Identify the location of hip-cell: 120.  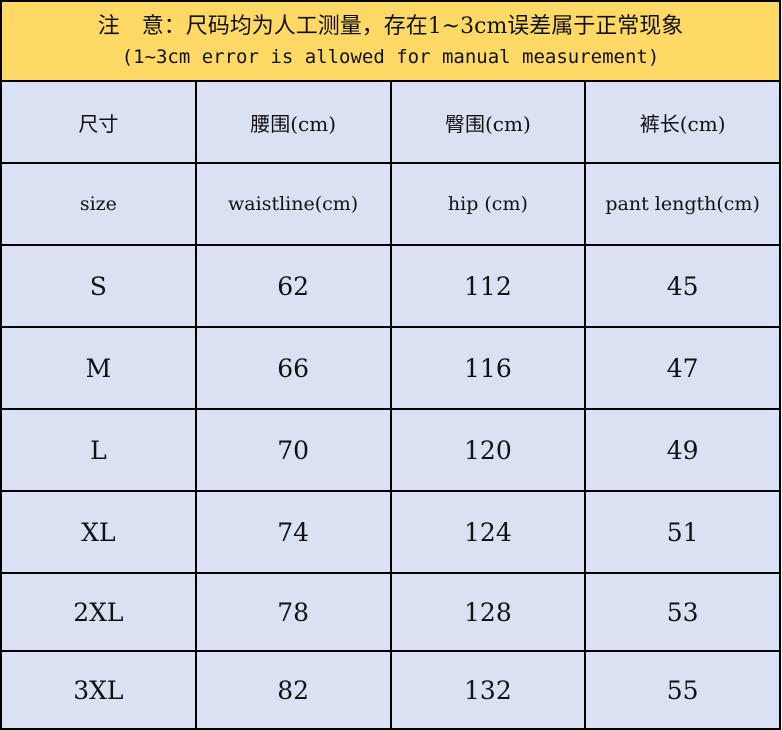
(488, 450).